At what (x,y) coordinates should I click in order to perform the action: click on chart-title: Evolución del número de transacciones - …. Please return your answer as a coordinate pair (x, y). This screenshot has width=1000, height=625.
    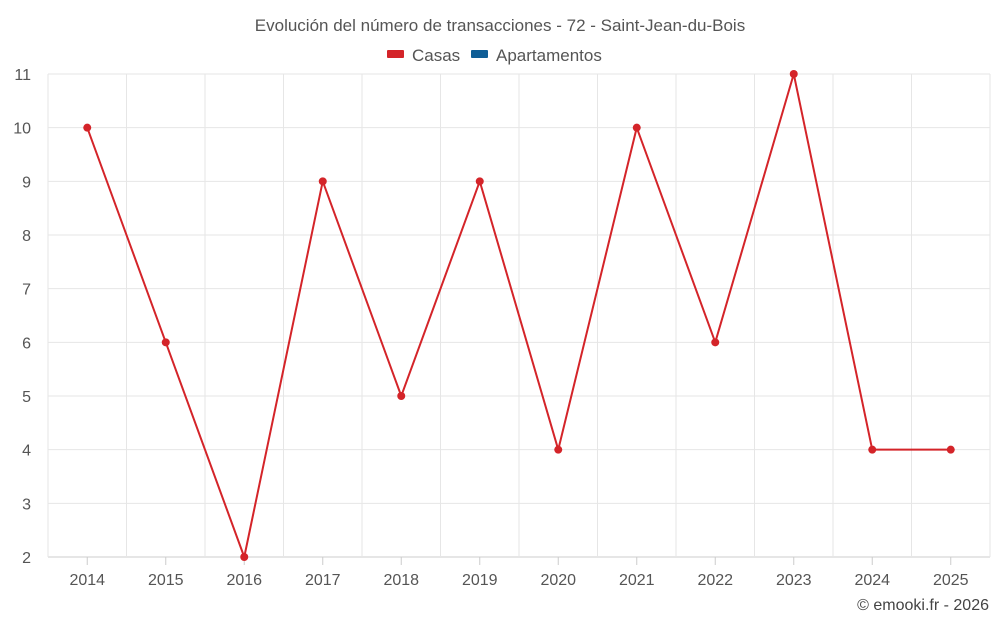
    Looking at the image, I should click on (500, 25).